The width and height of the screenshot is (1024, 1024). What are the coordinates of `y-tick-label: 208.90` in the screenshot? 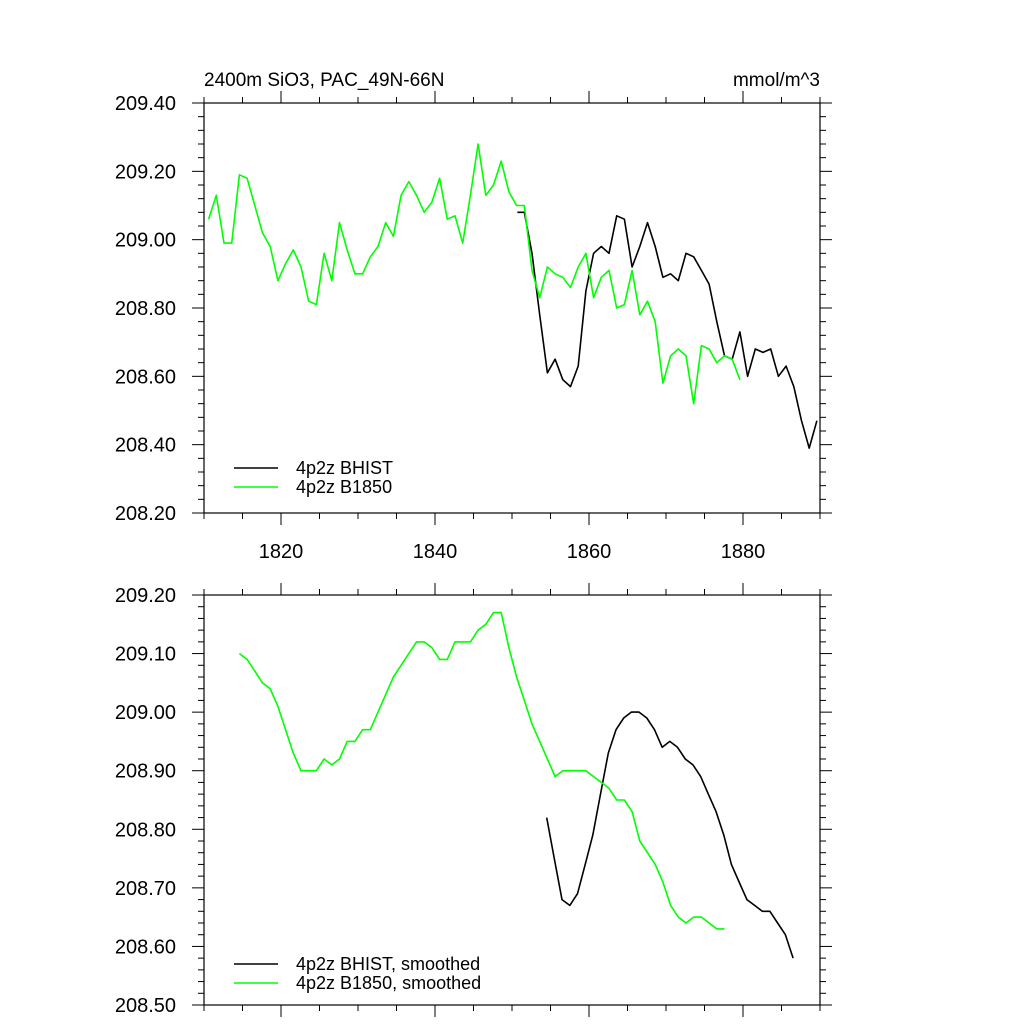 It's located at (145, 772).